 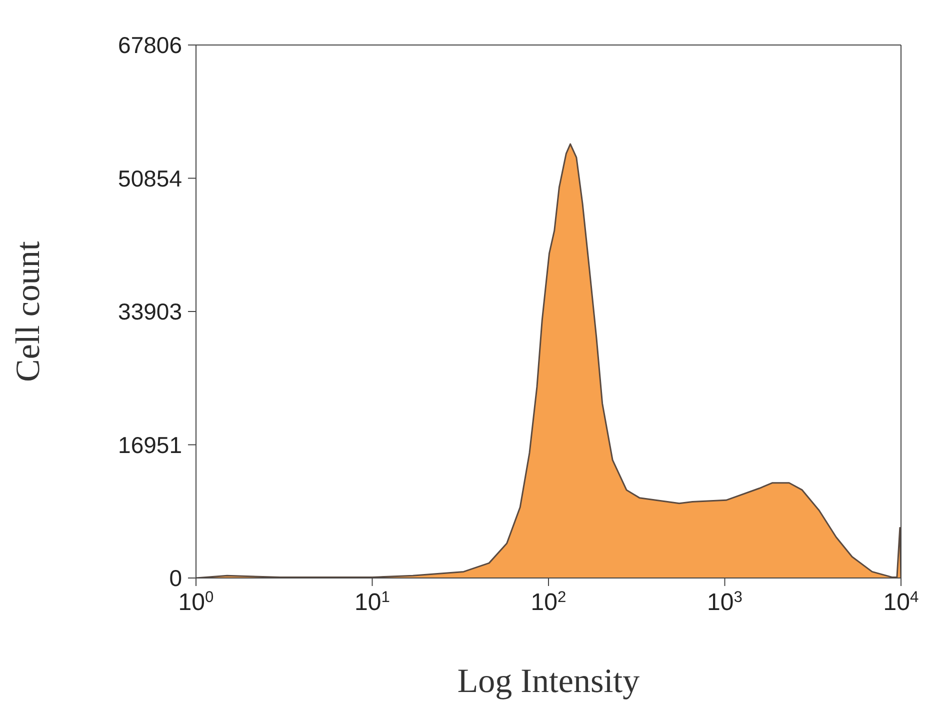 I want to click on x-tick-label: 10$^{4}$, so click(x=901, y=602).